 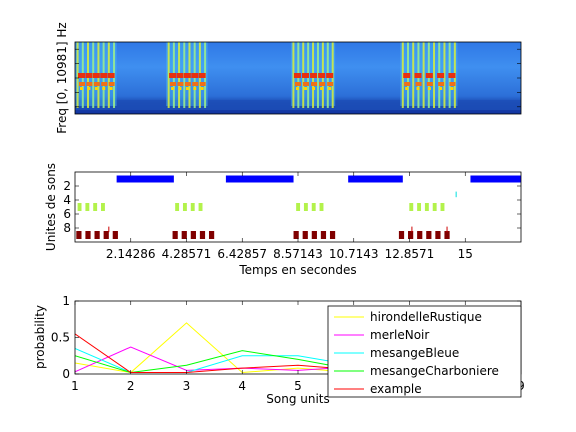 I want to click on units-ytick-label: 8, so click(x=67, y=228).